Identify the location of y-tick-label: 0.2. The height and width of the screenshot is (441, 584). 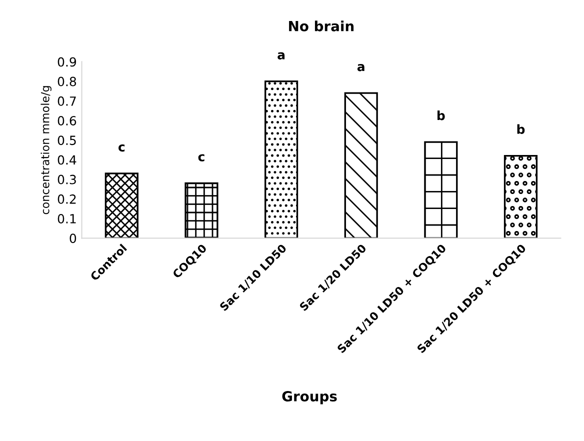
(67, 199).